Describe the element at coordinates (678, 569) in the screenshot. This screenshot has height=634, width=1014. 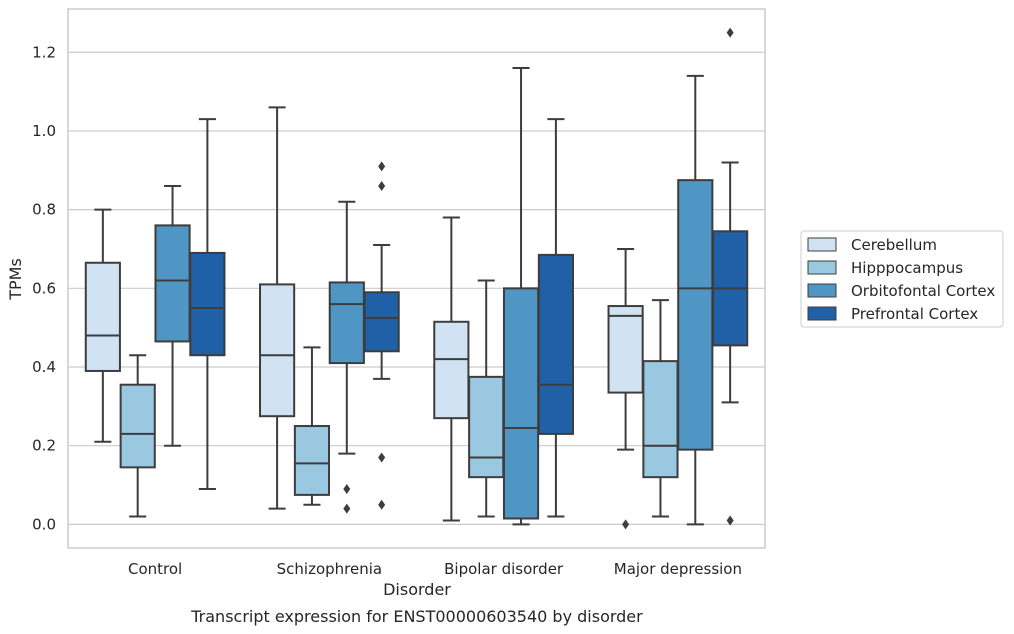
I see `x-tick-label: Major depression` at that location.